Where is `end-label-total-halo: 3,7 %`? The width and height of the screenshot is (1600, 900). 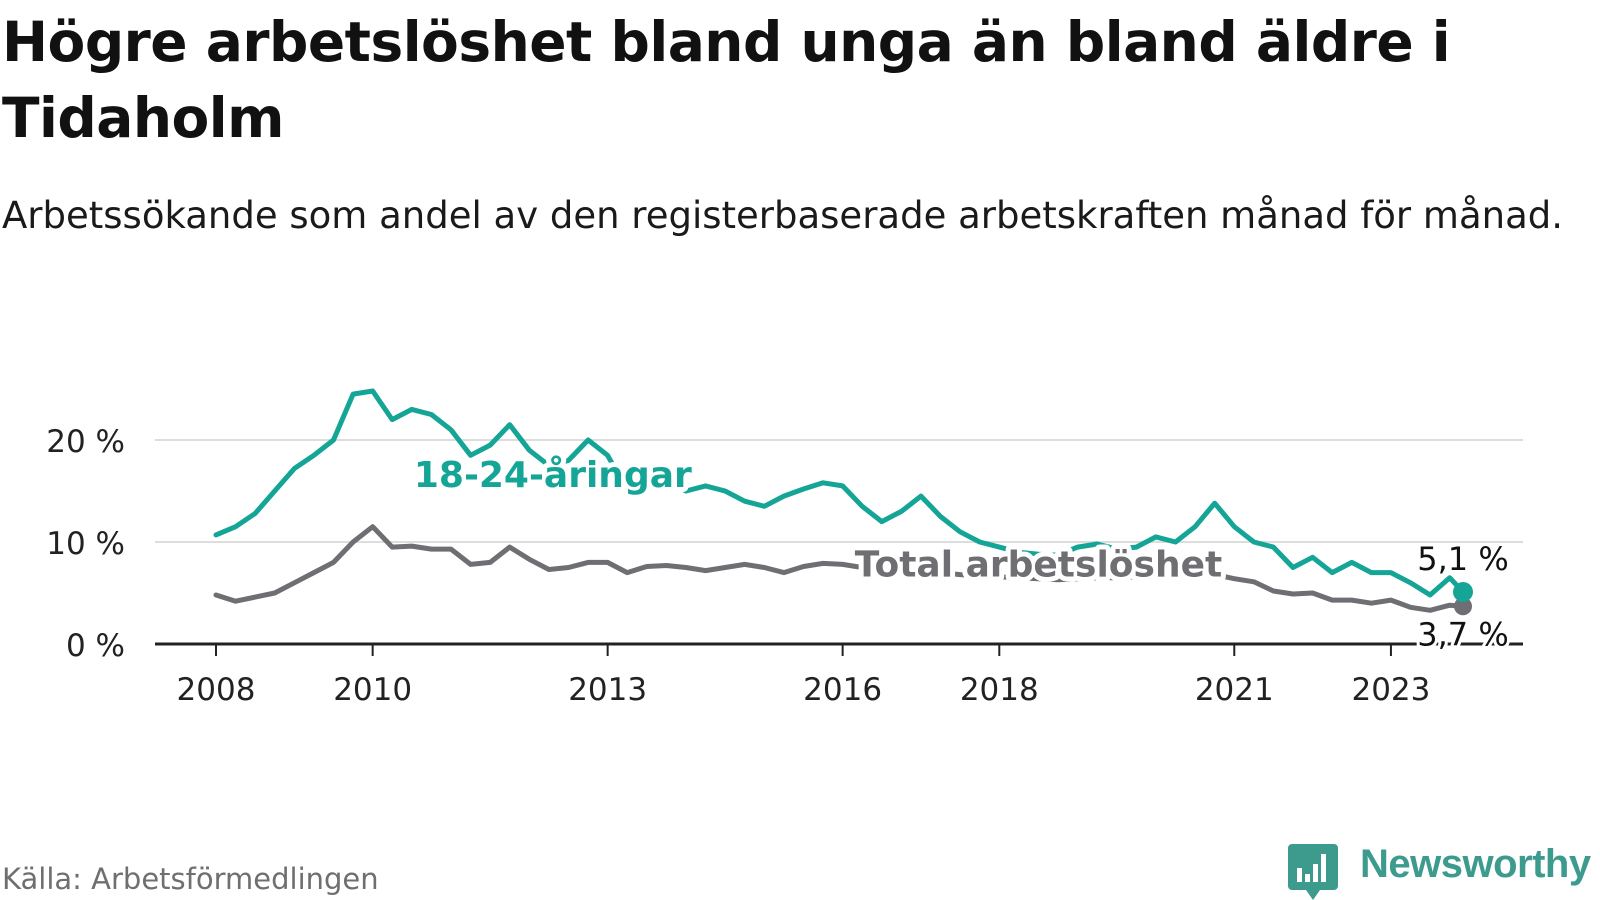
end-label-total-halo: 3,7 % is located at coordinates (1462, 634).